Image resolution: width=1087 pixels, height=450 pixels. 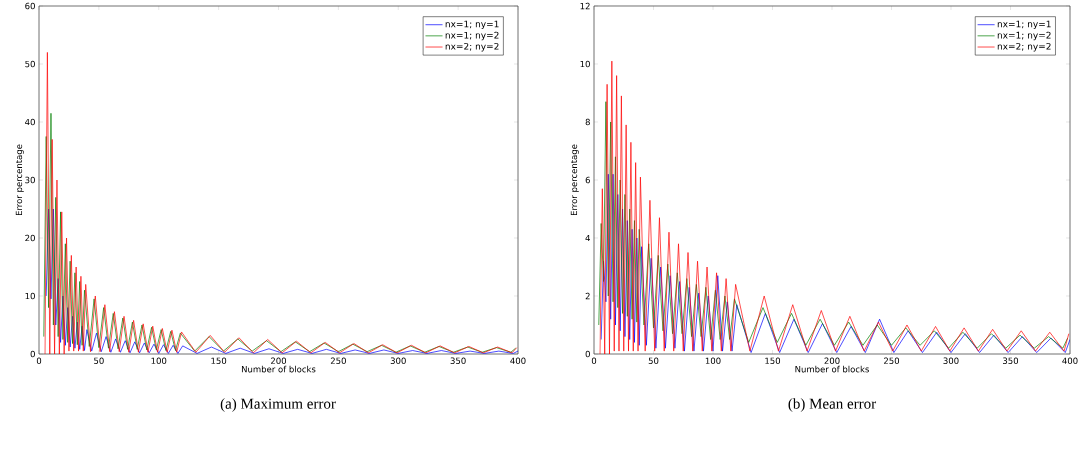 I want to click on y-tick-label: 20, so click(x=30, y=238).